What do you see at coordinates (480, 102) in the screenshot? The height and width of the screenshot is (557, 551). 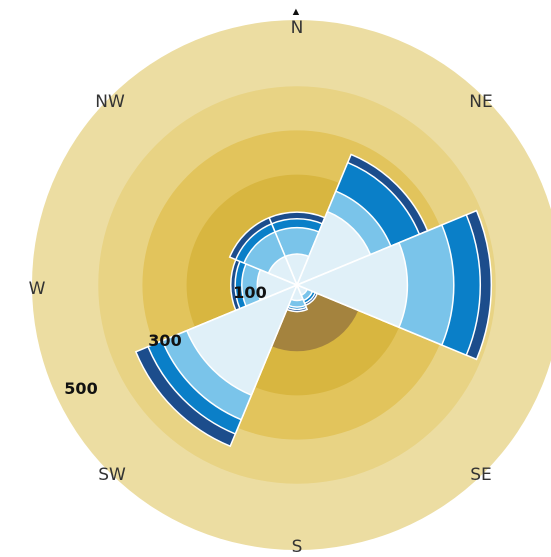 I see `compass-label-ne: NE` at bounding box center [480, 102].